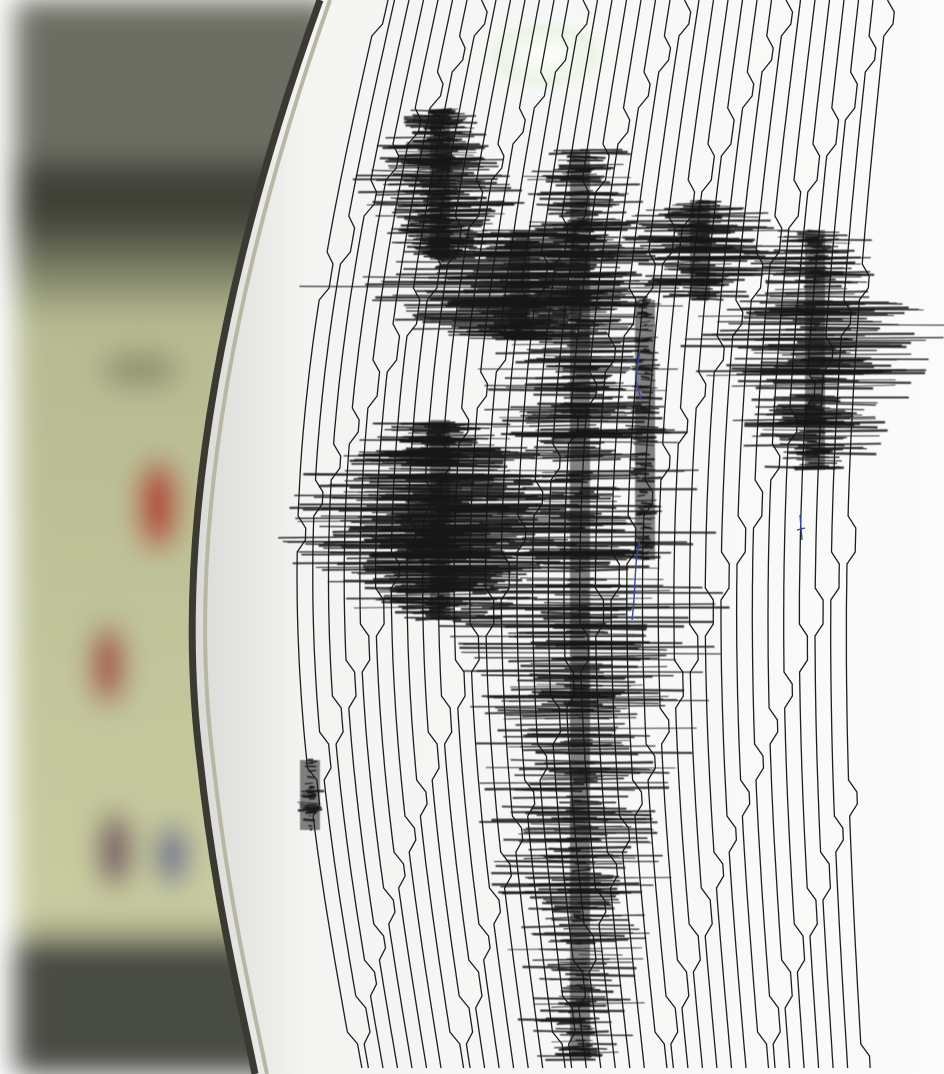 This screenshot has width=944, height=1074. What do you see at coordinates (545, 55) in the screenshot?
I see `glare` at bounding box center [545, 55].